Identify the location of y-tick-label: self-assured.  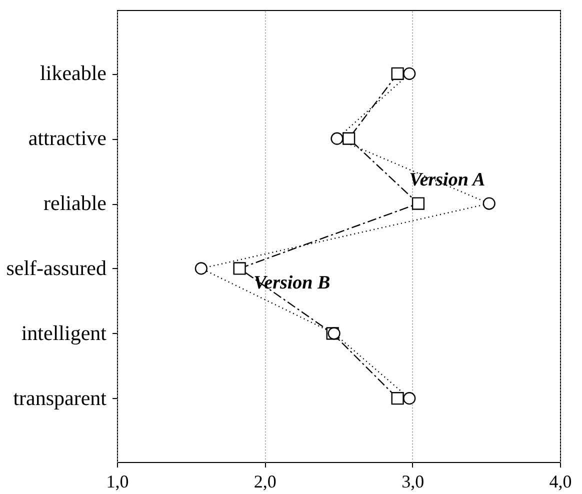
(56, 268).